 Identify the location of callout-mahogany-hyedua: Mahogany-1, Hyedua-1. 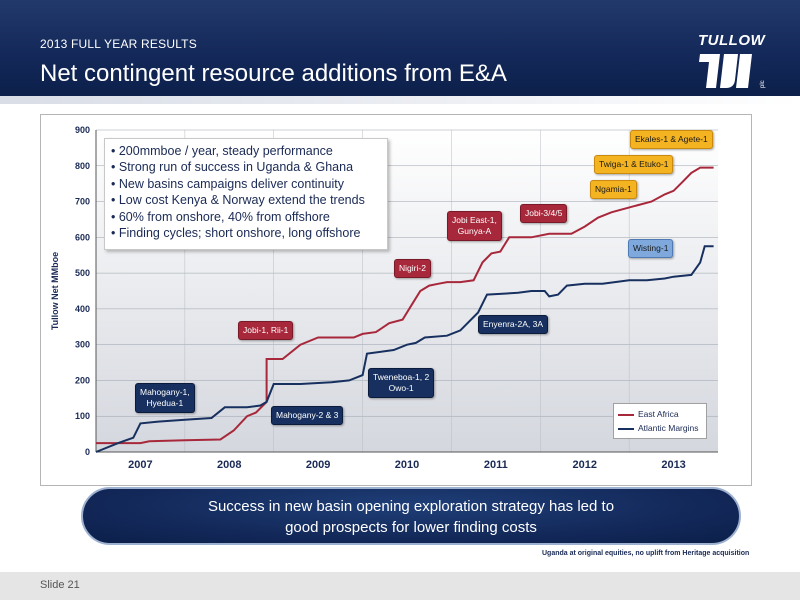
(165, 398).